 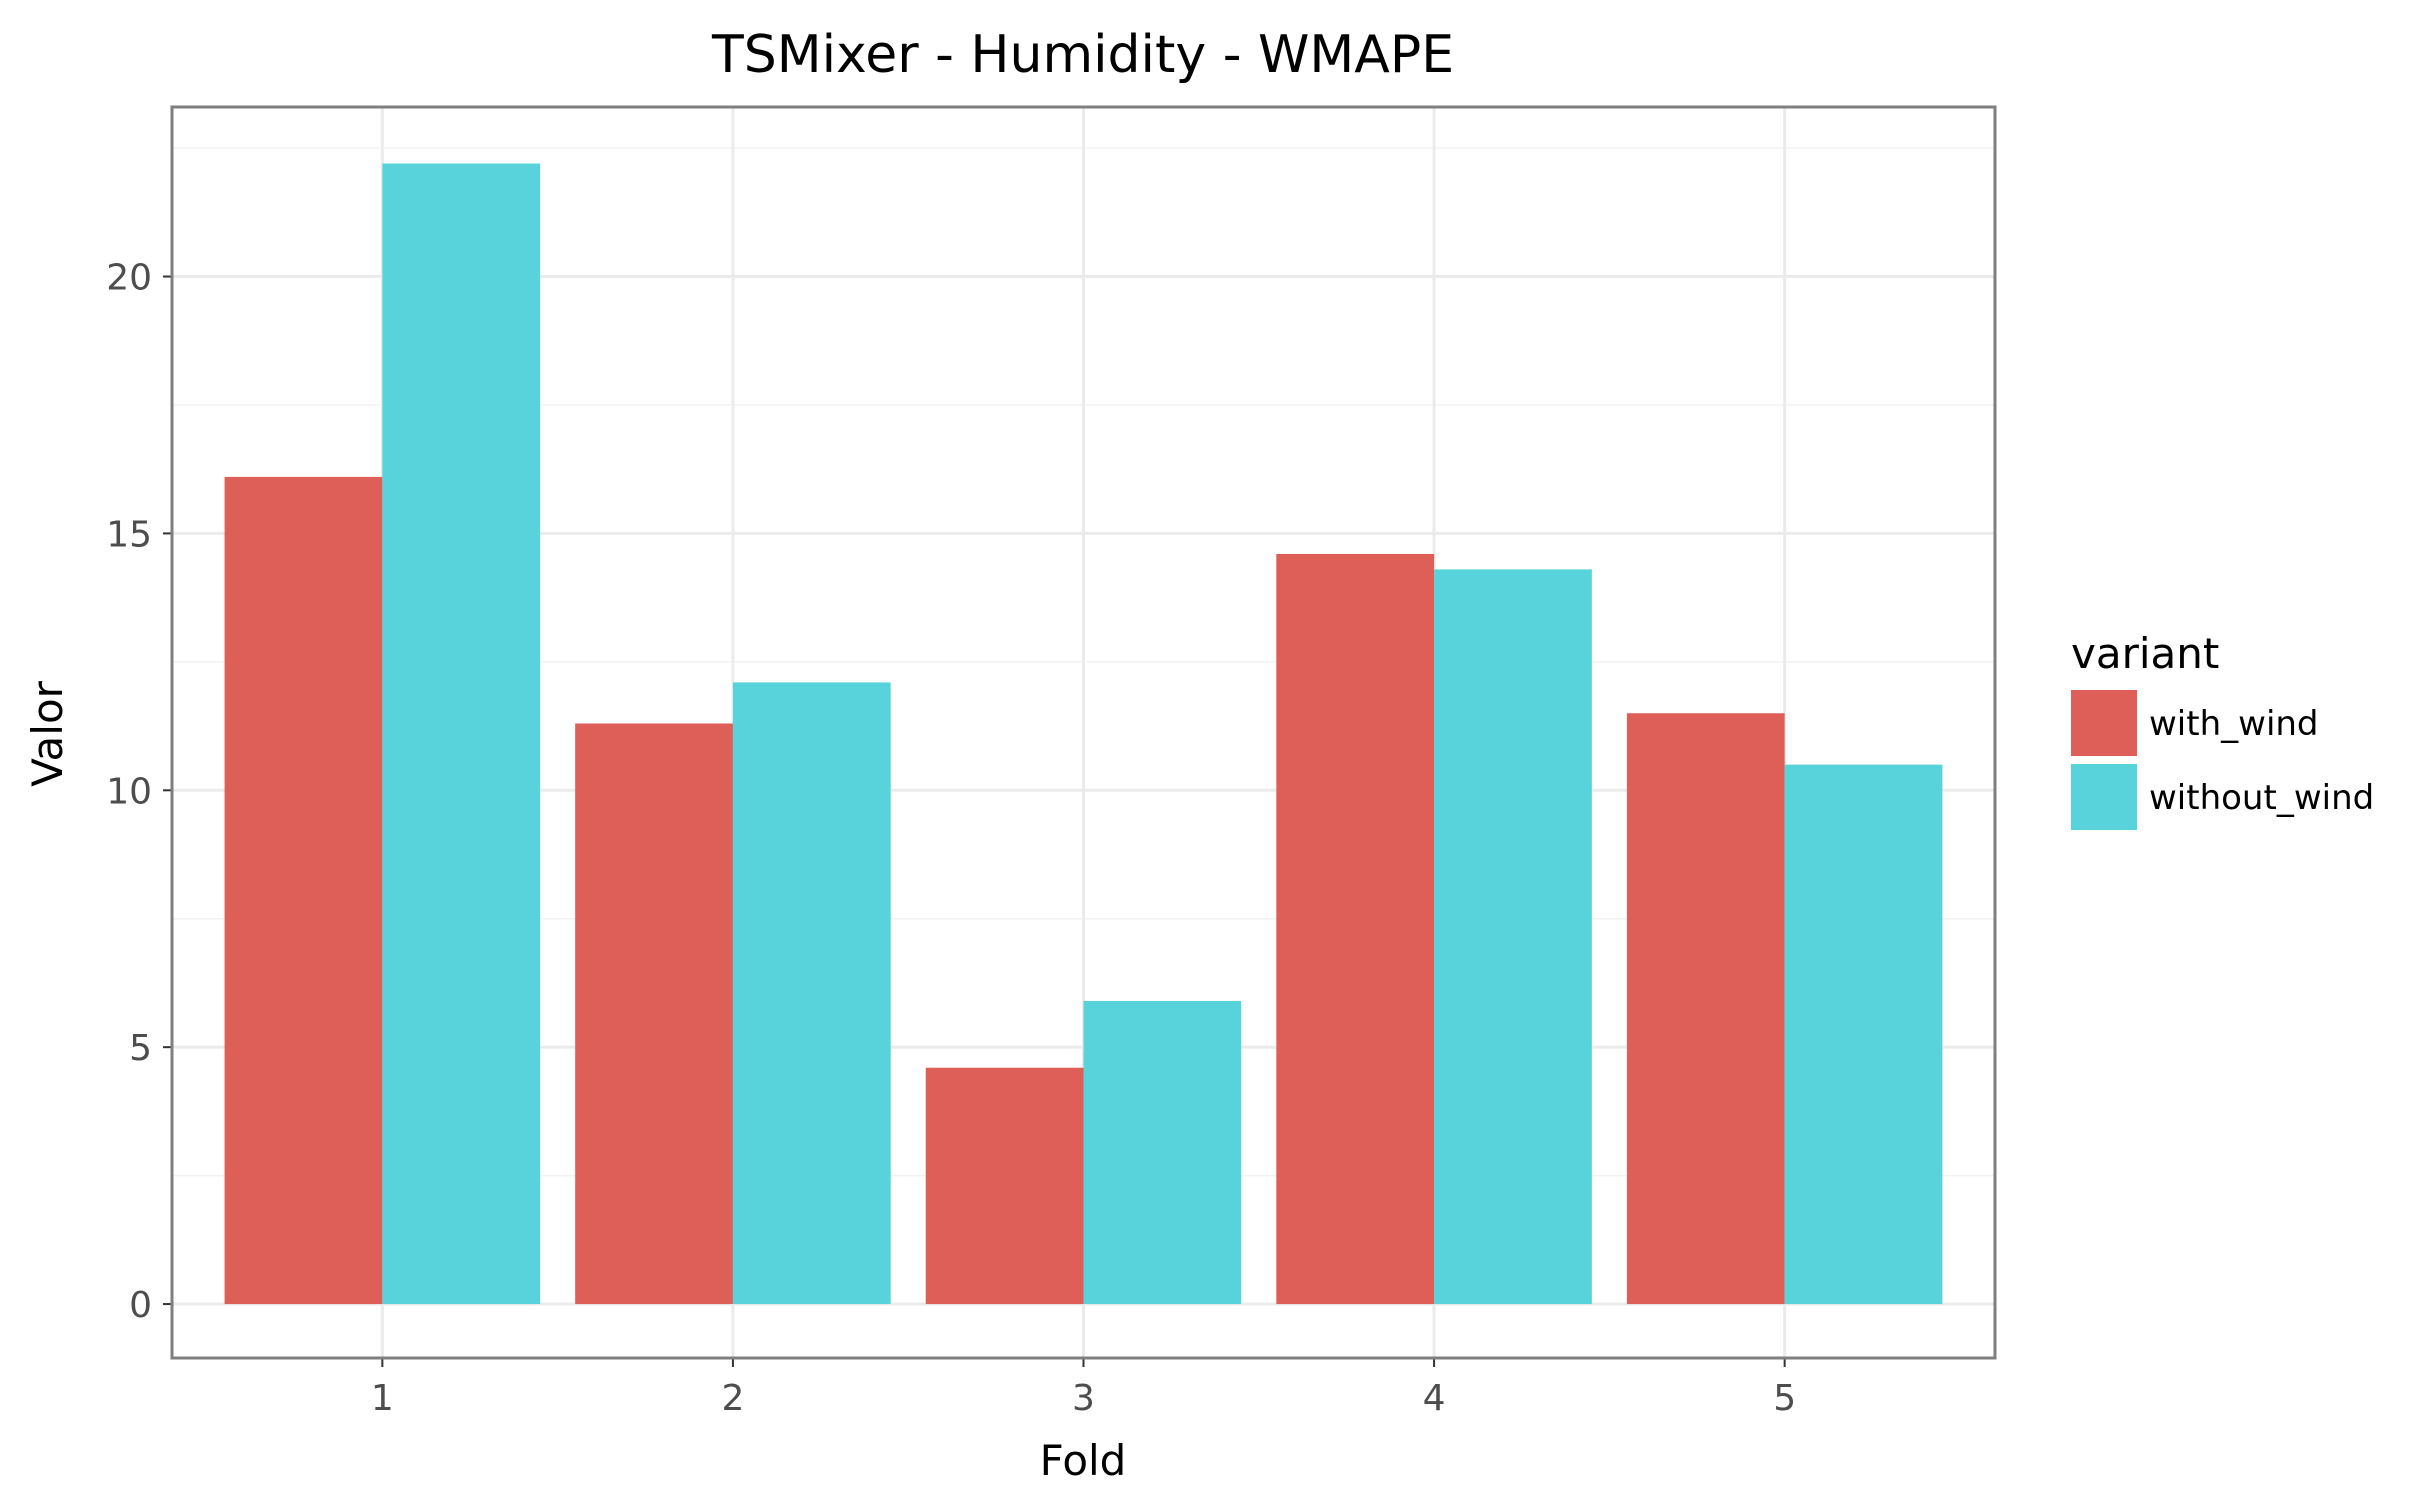 I want to click on legend-title: variant, so click(x=2145, y=653).